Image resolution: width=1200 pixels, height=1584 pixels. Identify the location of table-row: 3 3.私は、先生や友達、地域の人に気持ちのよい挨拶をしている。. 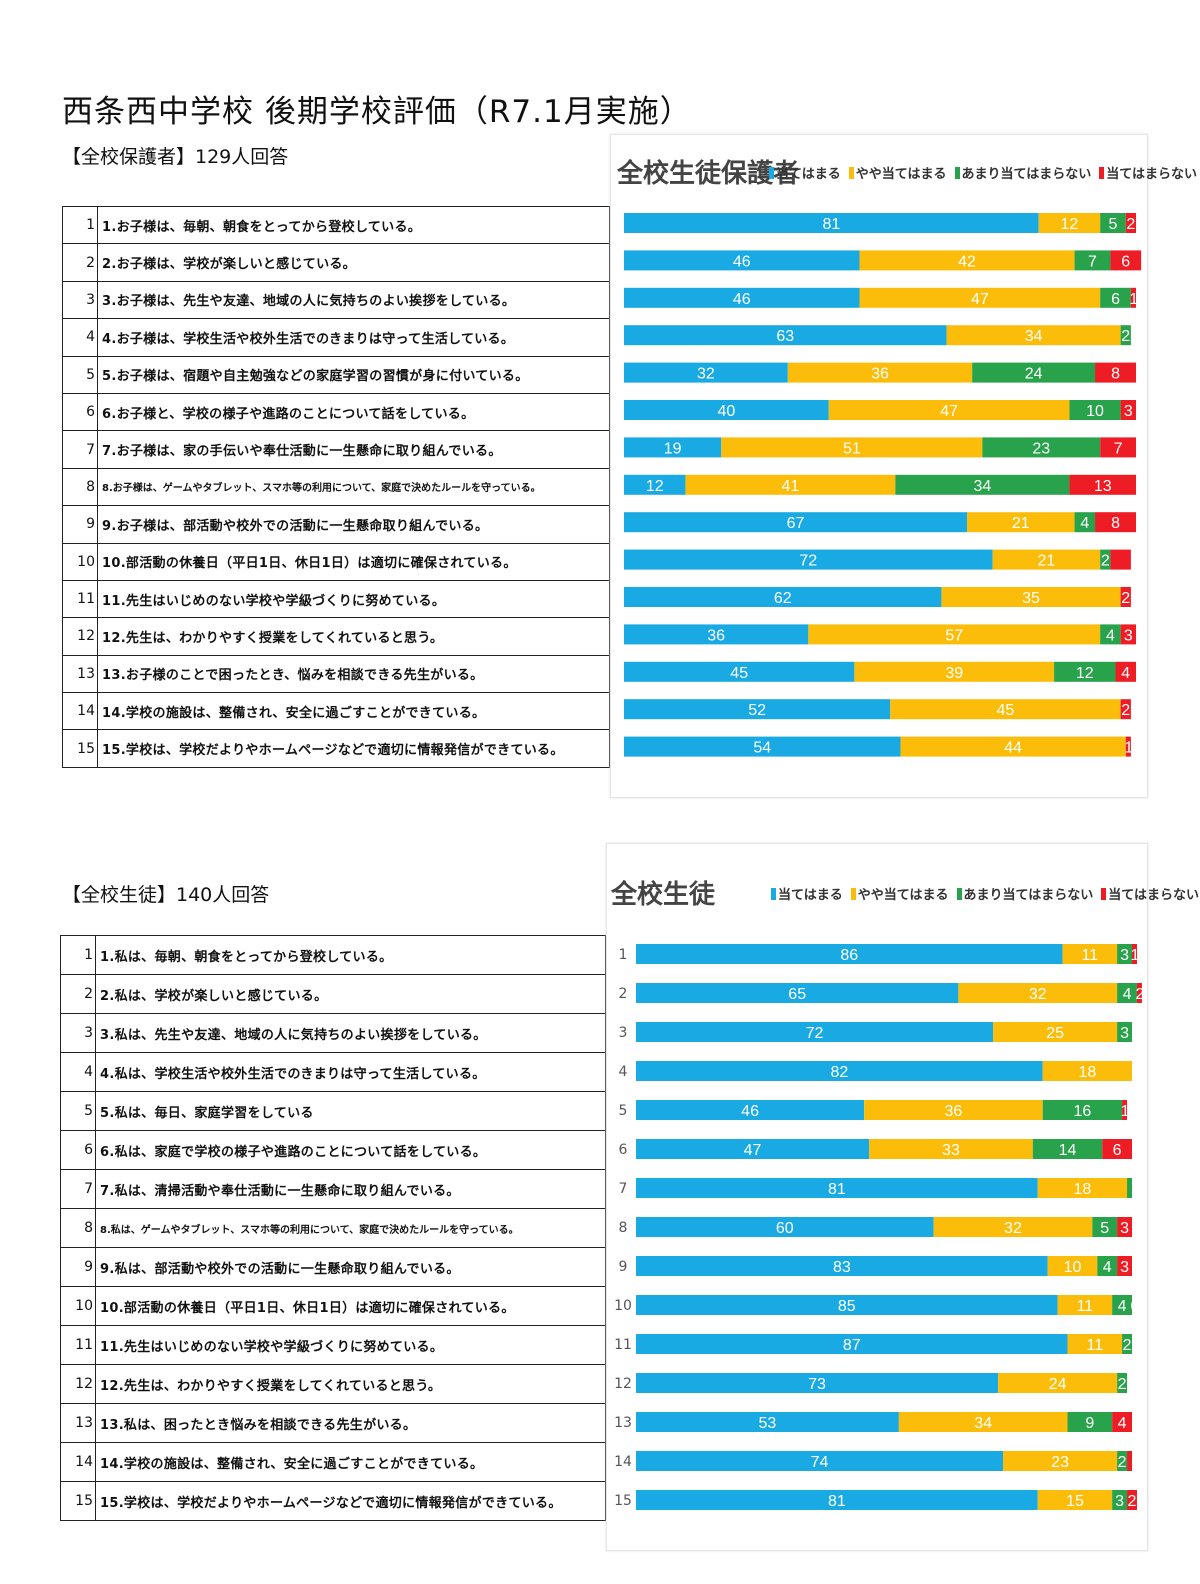
(333, 1033).